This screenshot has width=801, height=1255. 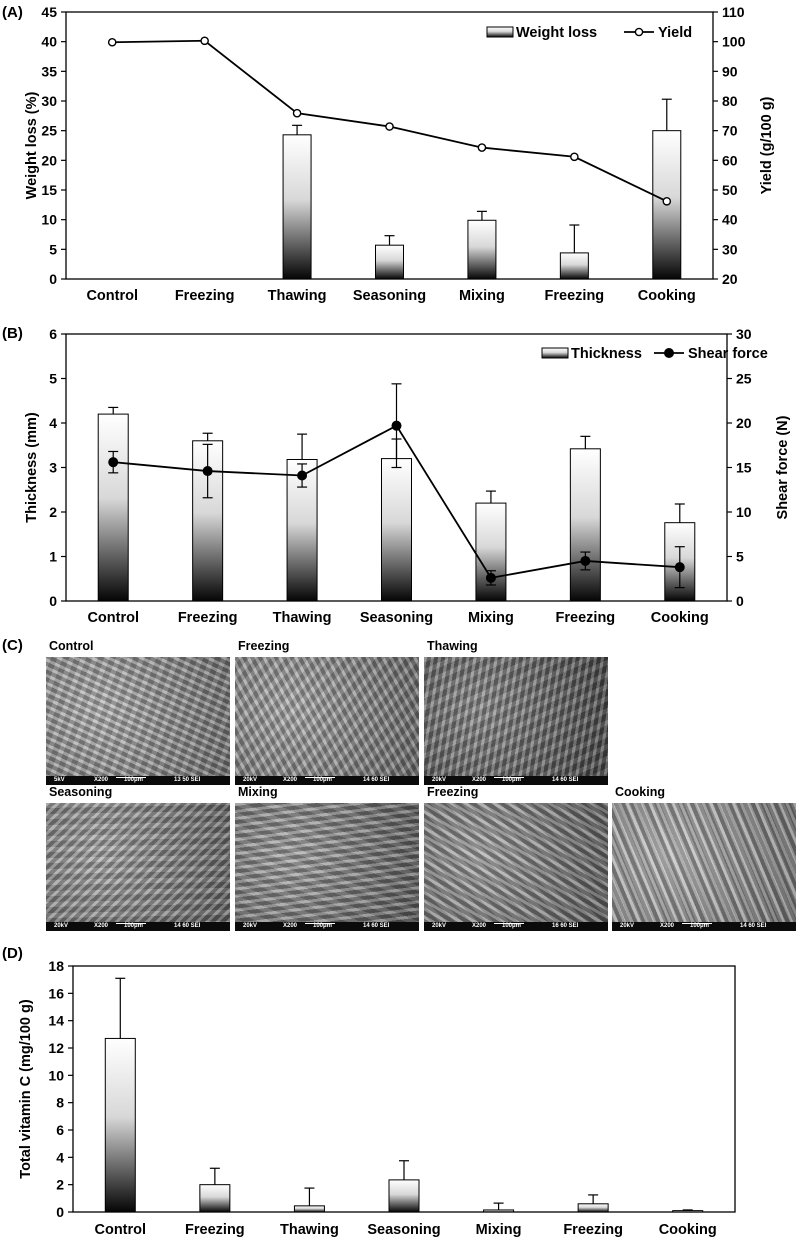 I want to click on sem-info: 13 50 SEI, so click(x=187, y=780).